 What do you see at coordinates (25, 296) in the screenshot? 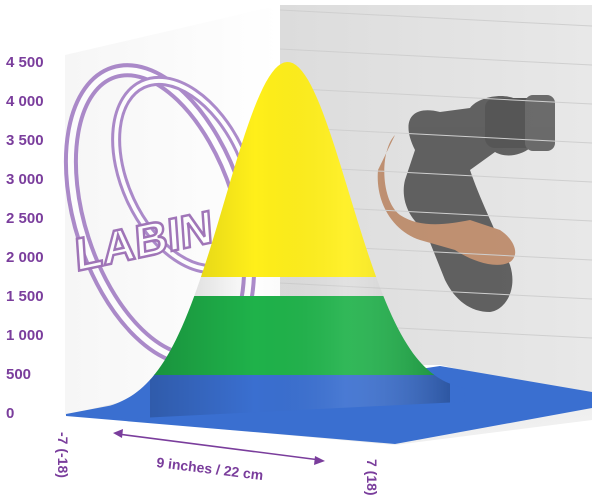
I see `y-tick-label: 1 500` at bounding box center [25, 296].